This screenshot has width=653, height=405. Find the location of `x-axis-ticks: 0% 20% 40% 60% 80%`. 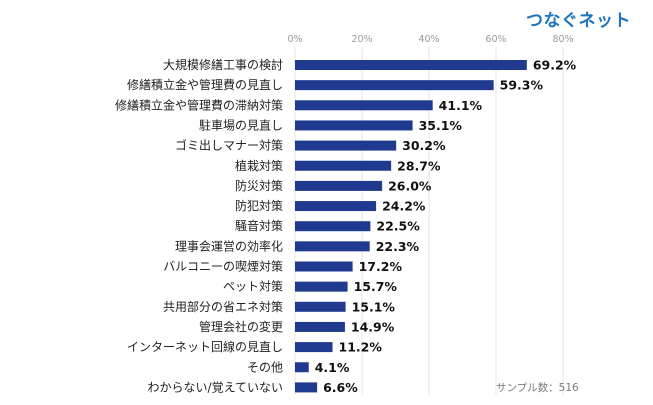

x-axis-ticks: 0% 20% 40% 60% 80% is located at coordinates (430, 39).